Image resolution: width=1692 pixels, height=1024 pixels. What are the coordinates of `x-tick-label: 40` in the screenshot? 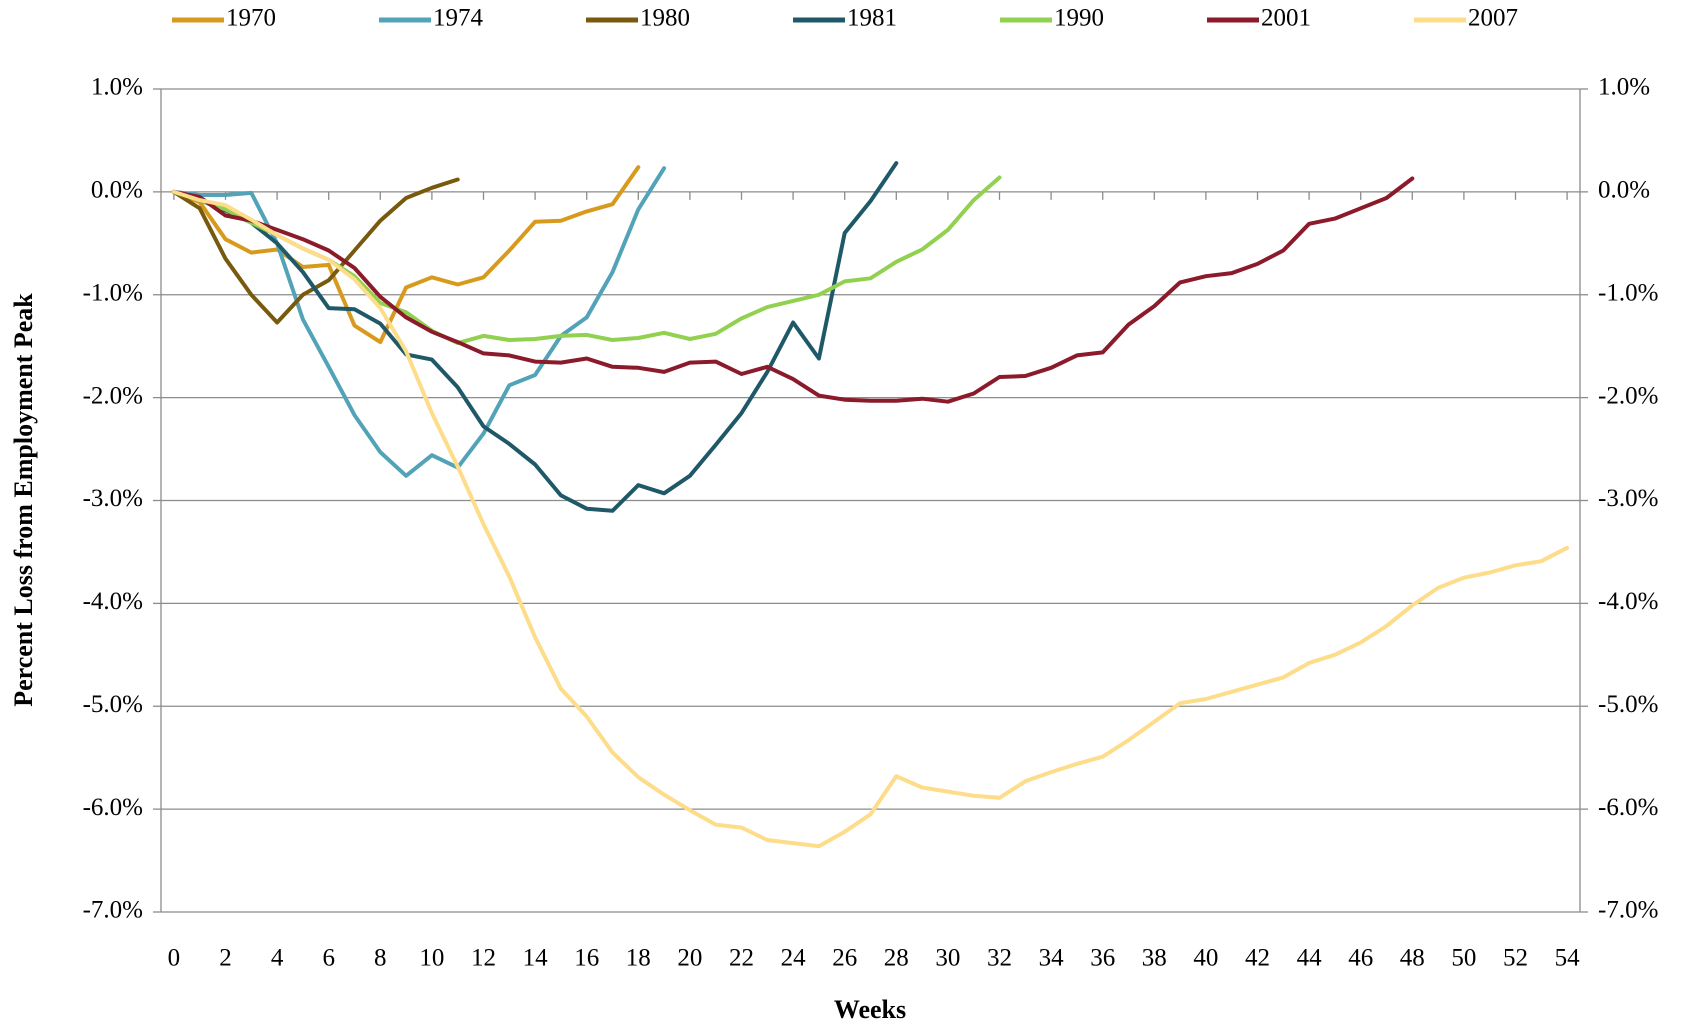 It's located at (1205, 958).